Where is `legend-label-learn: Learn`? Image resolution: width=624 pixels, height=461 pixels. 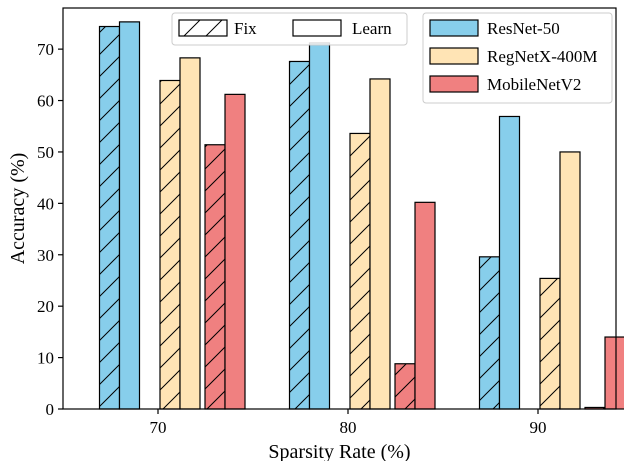 legend-label-learn: Learn is located at coordinates (372, 28).